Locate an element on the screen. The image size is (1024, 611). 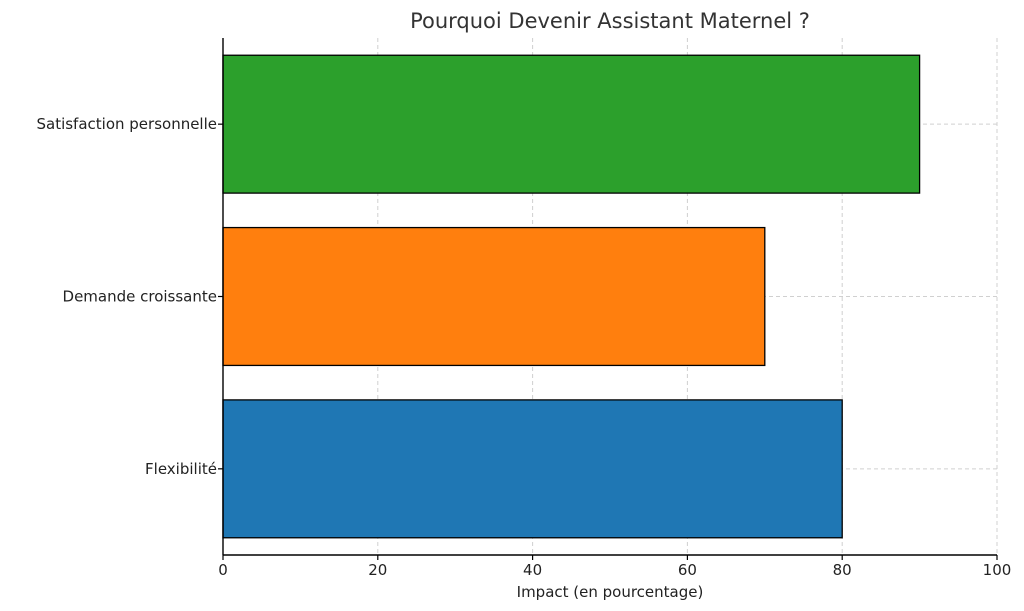
x-axis-label: Impact (en pourcentage) is located at coordinates (610, 592).